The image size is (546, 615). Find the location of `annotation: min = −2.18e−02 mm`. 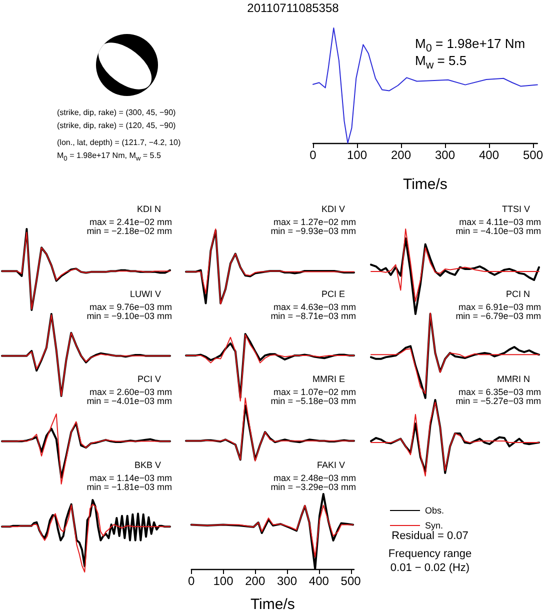

annotation: min = −2.18e−02 mm is located at coordinates (129, 231).